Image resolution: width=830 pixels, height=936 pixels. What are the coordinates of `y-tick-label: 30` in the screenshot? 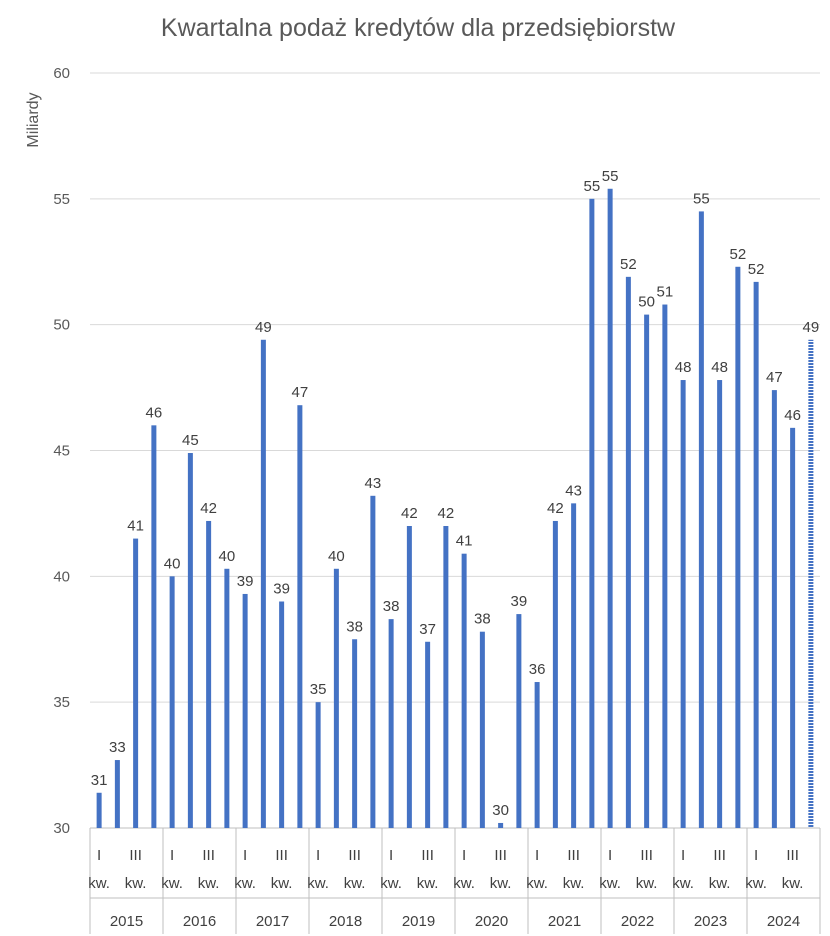 It's located at (61, 828).